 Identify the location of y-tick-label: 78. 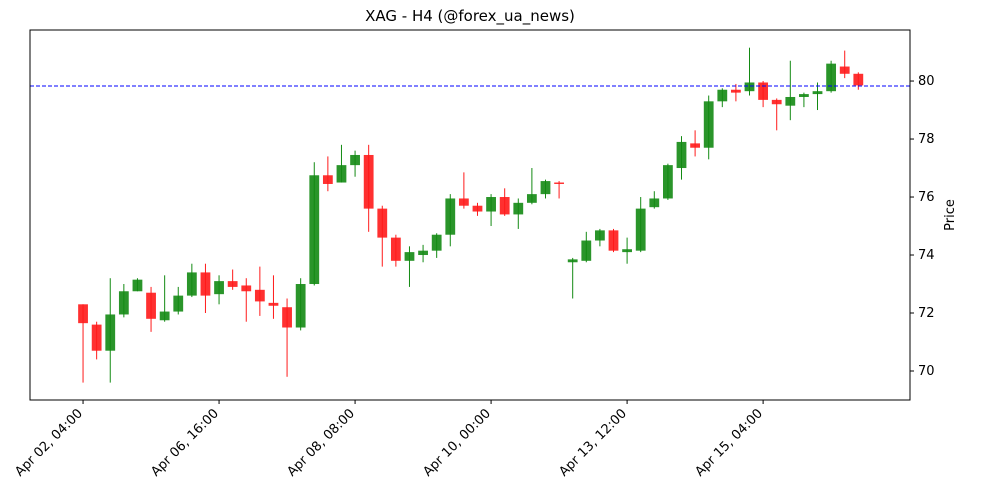
(926, 139).